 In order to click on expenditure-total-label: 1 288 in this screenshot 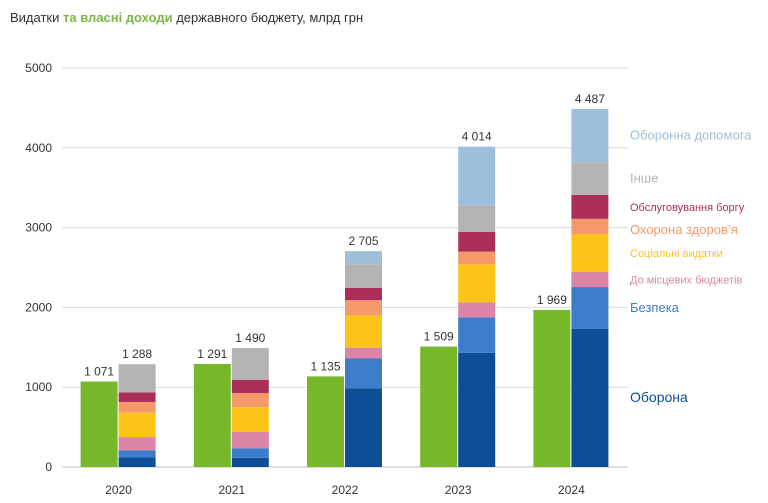, I will do `click(137, 354)`.